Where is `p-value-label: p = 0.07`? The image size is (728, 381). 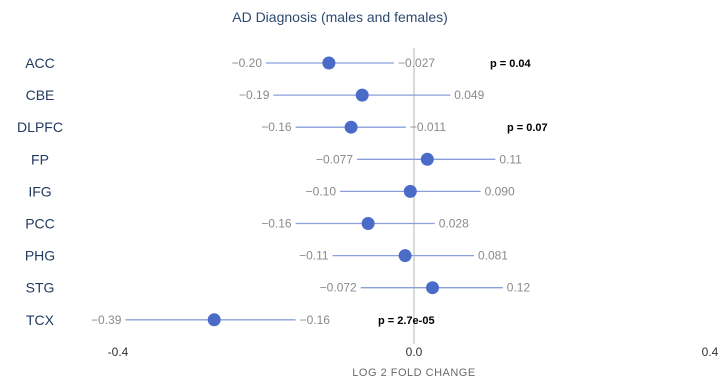
p-value-label: p = 0.07 is located at coordinates (527, 128).